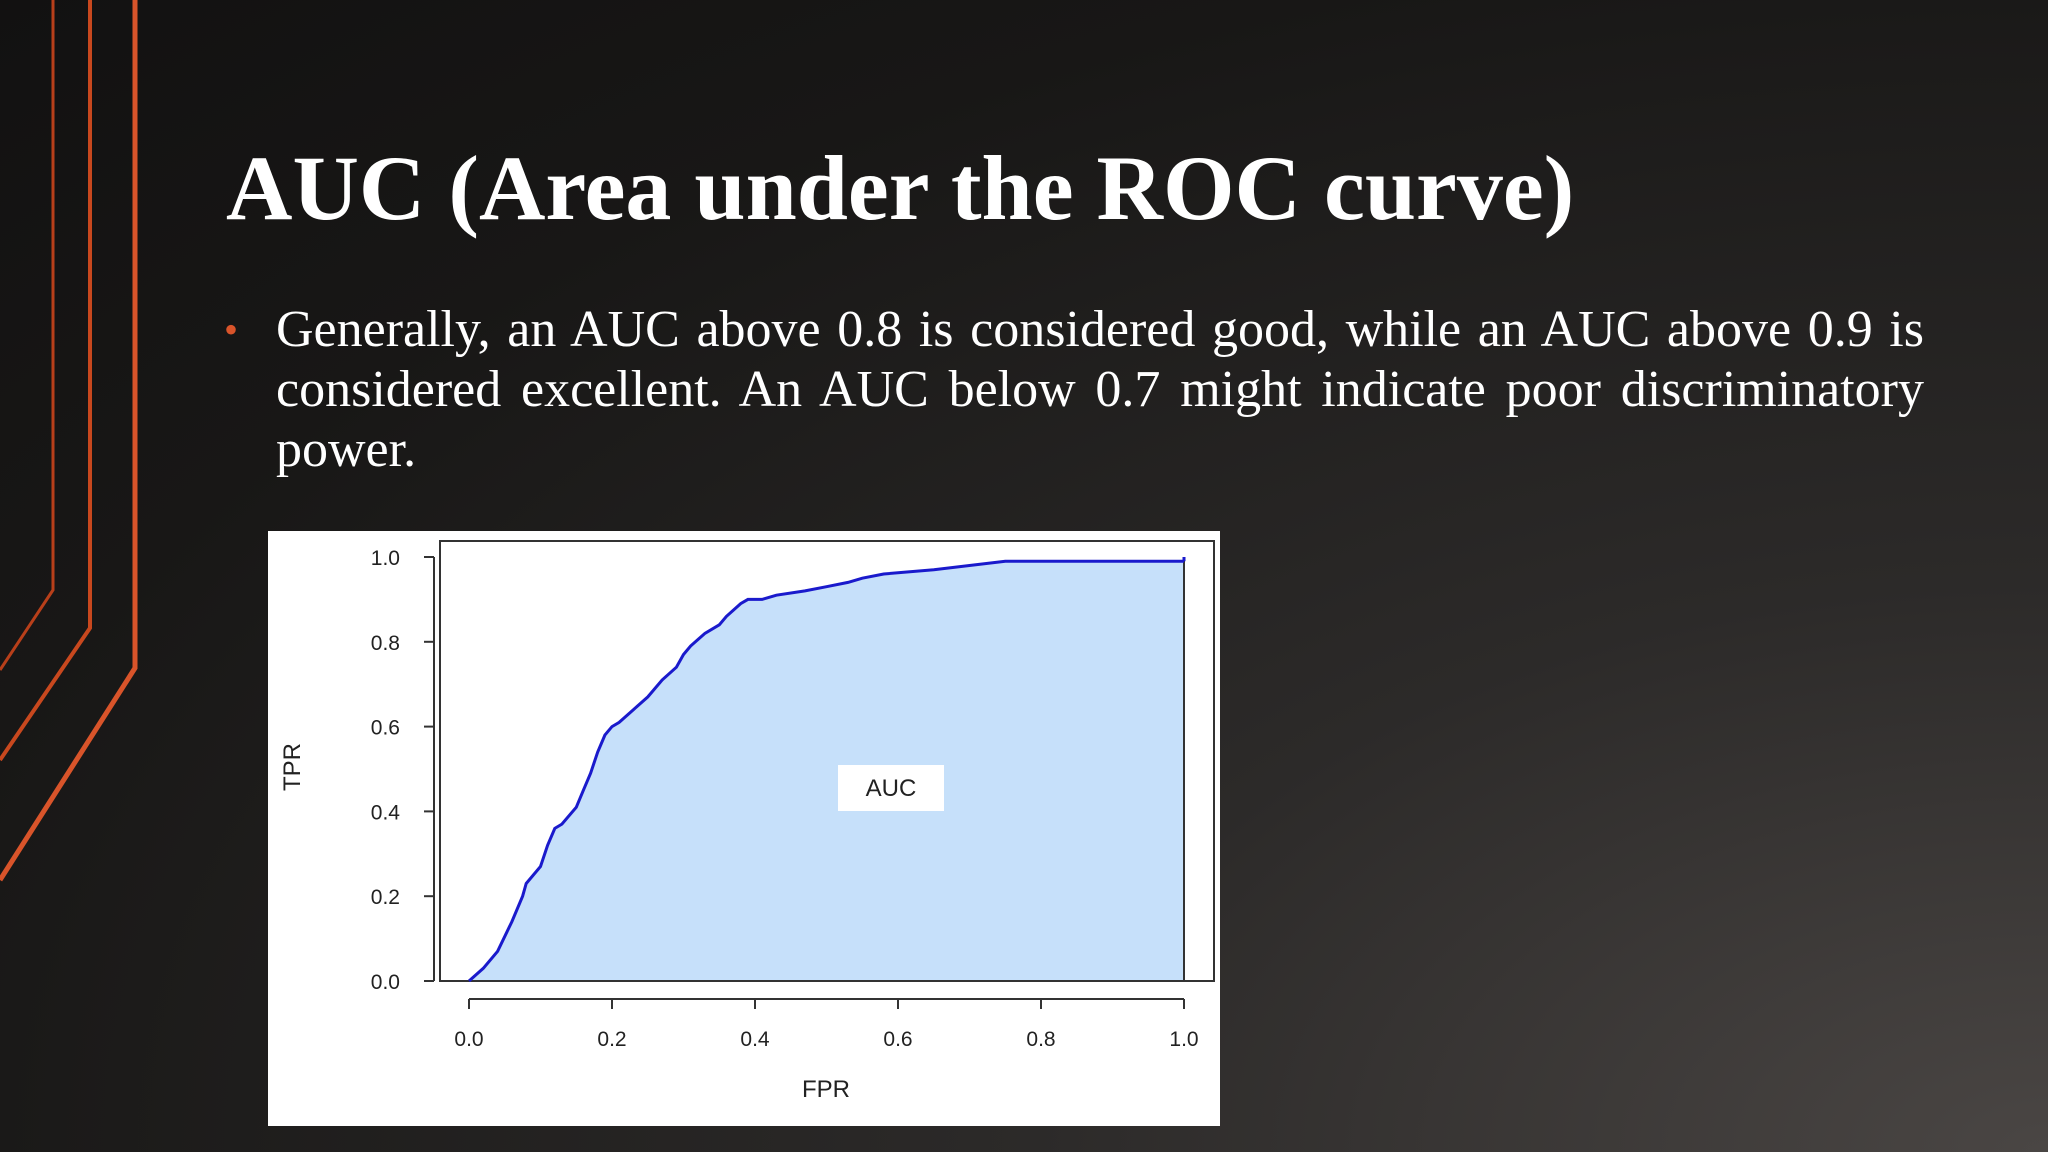  What do you see at coordinates (900, 188) in the screenshot?
I see `slide-title: AUC (Area under the ROC curve)` at bounding box center [900, 188].